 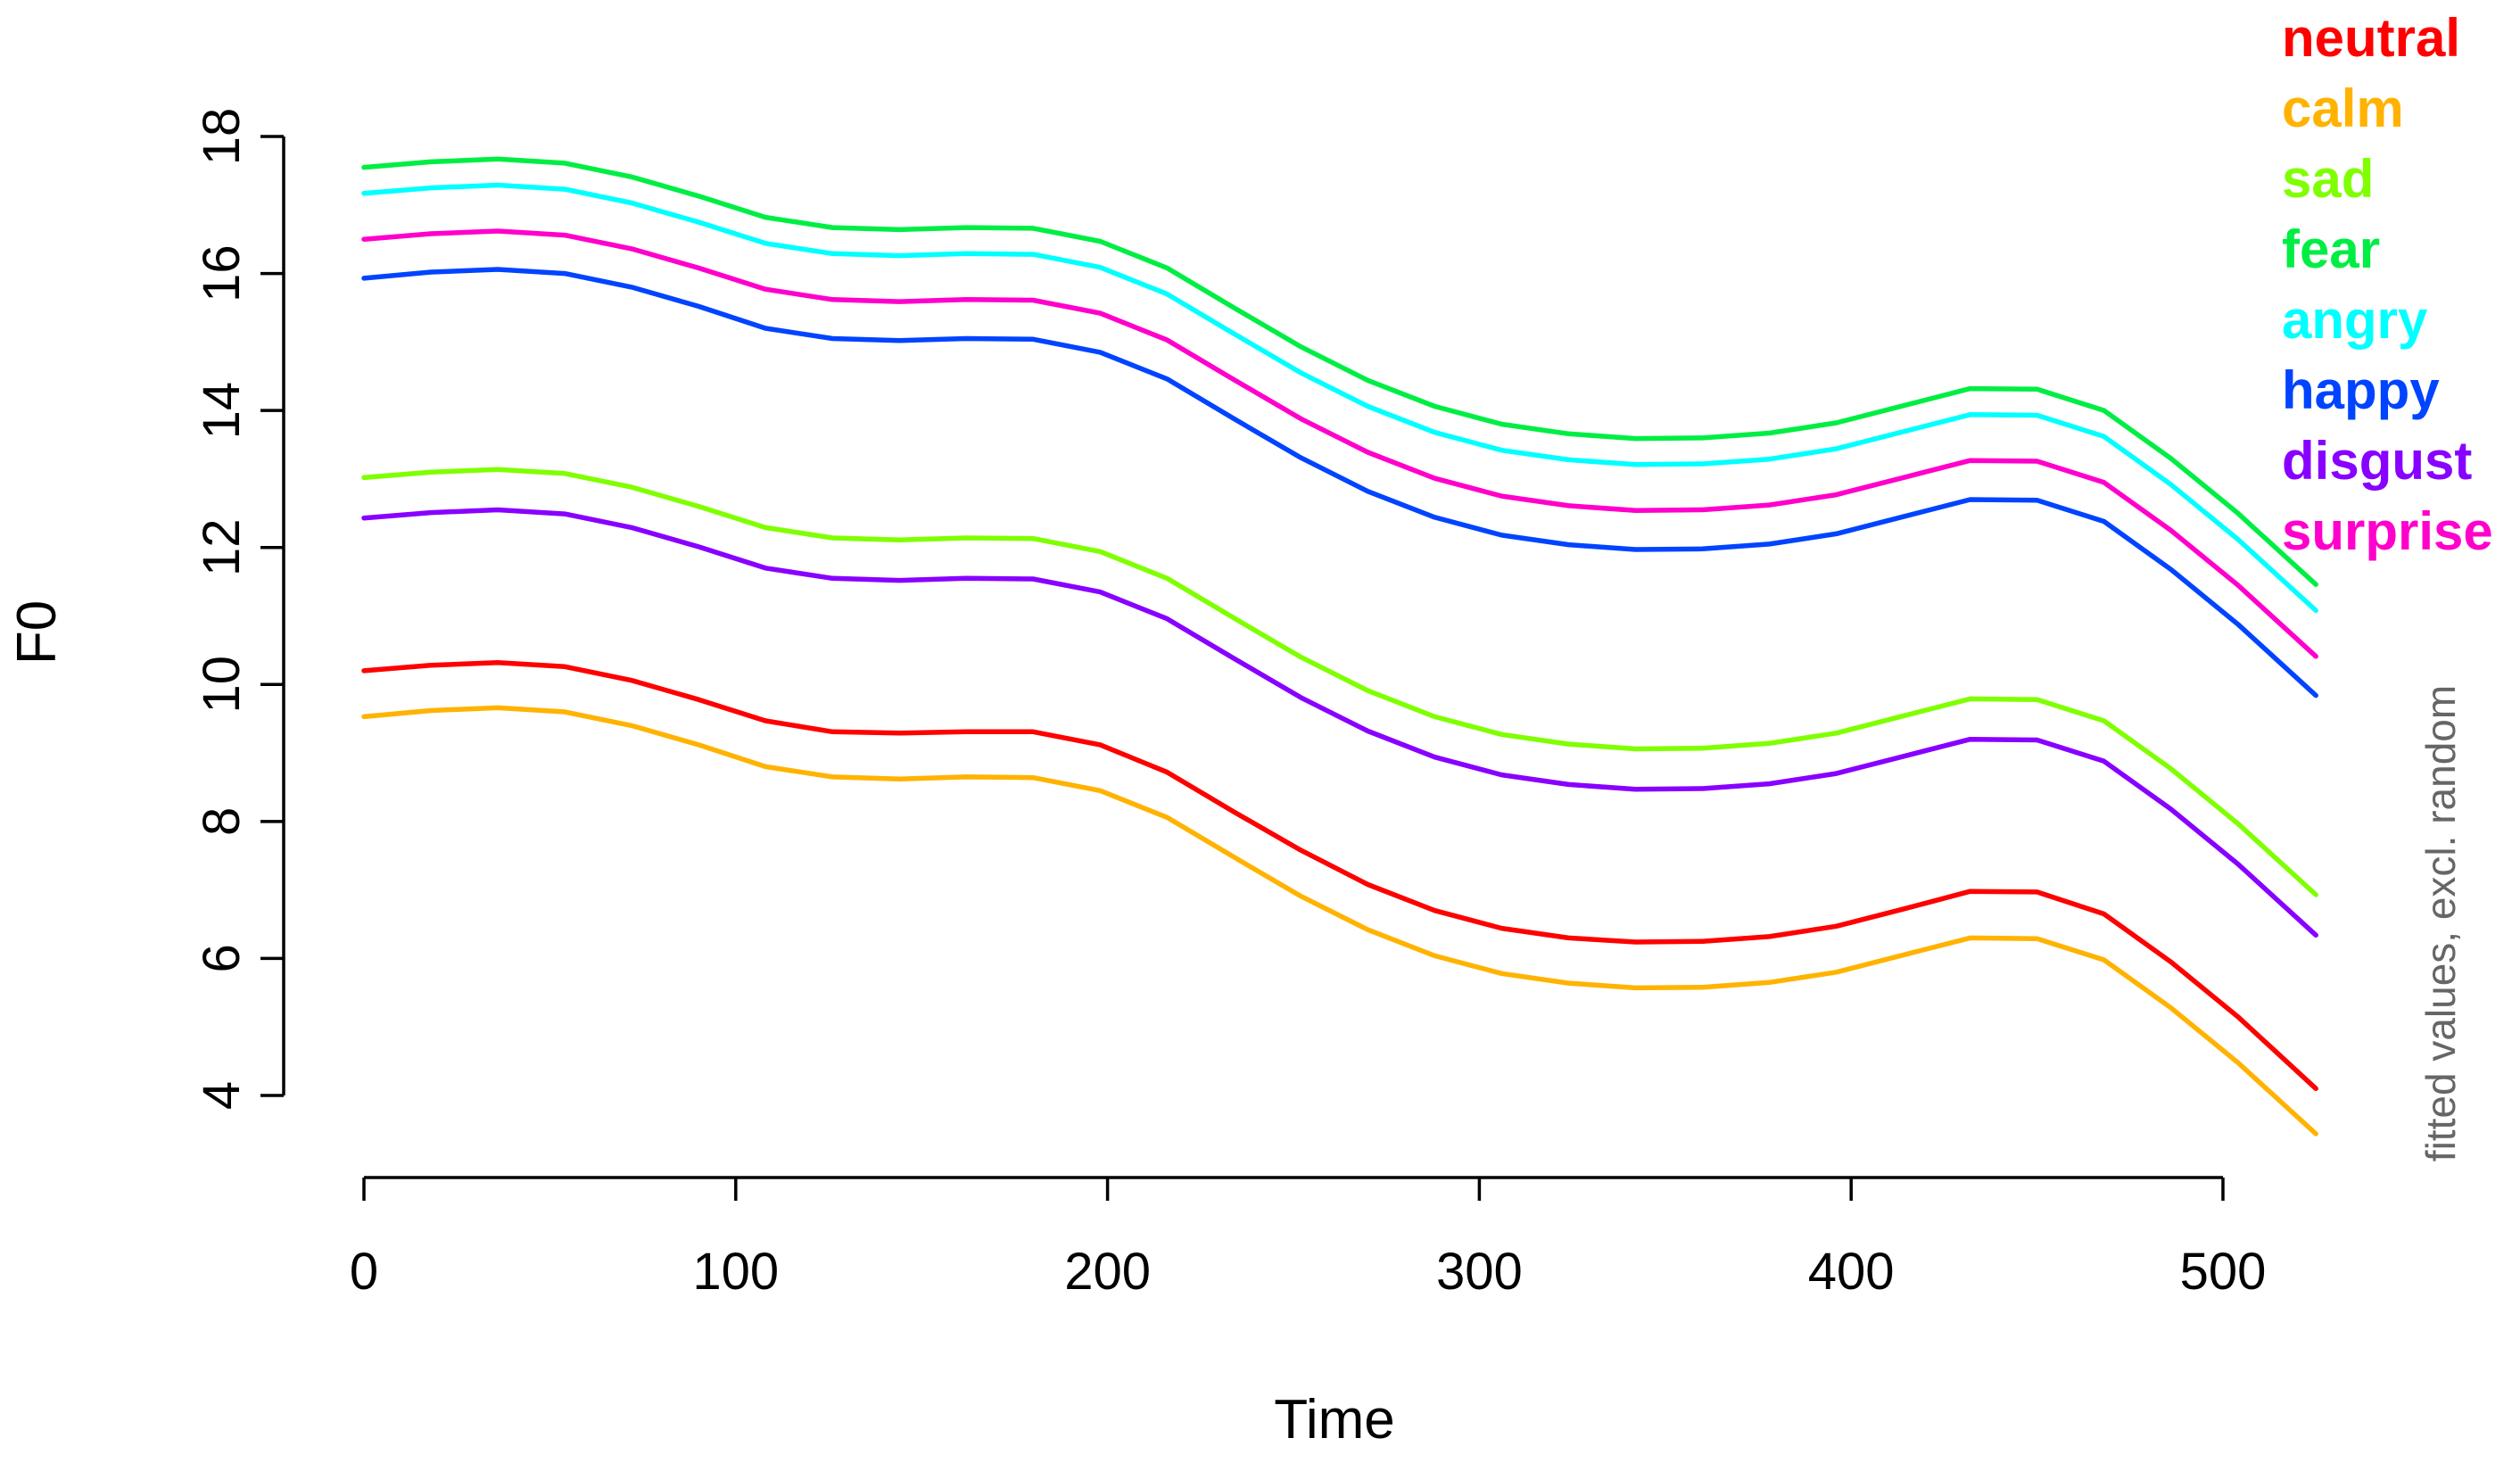 What do you see at coordinates (2387, 531) in the screenshot?
I see `legend-label-surprise: surprise` at bounding box center [2387, 531].